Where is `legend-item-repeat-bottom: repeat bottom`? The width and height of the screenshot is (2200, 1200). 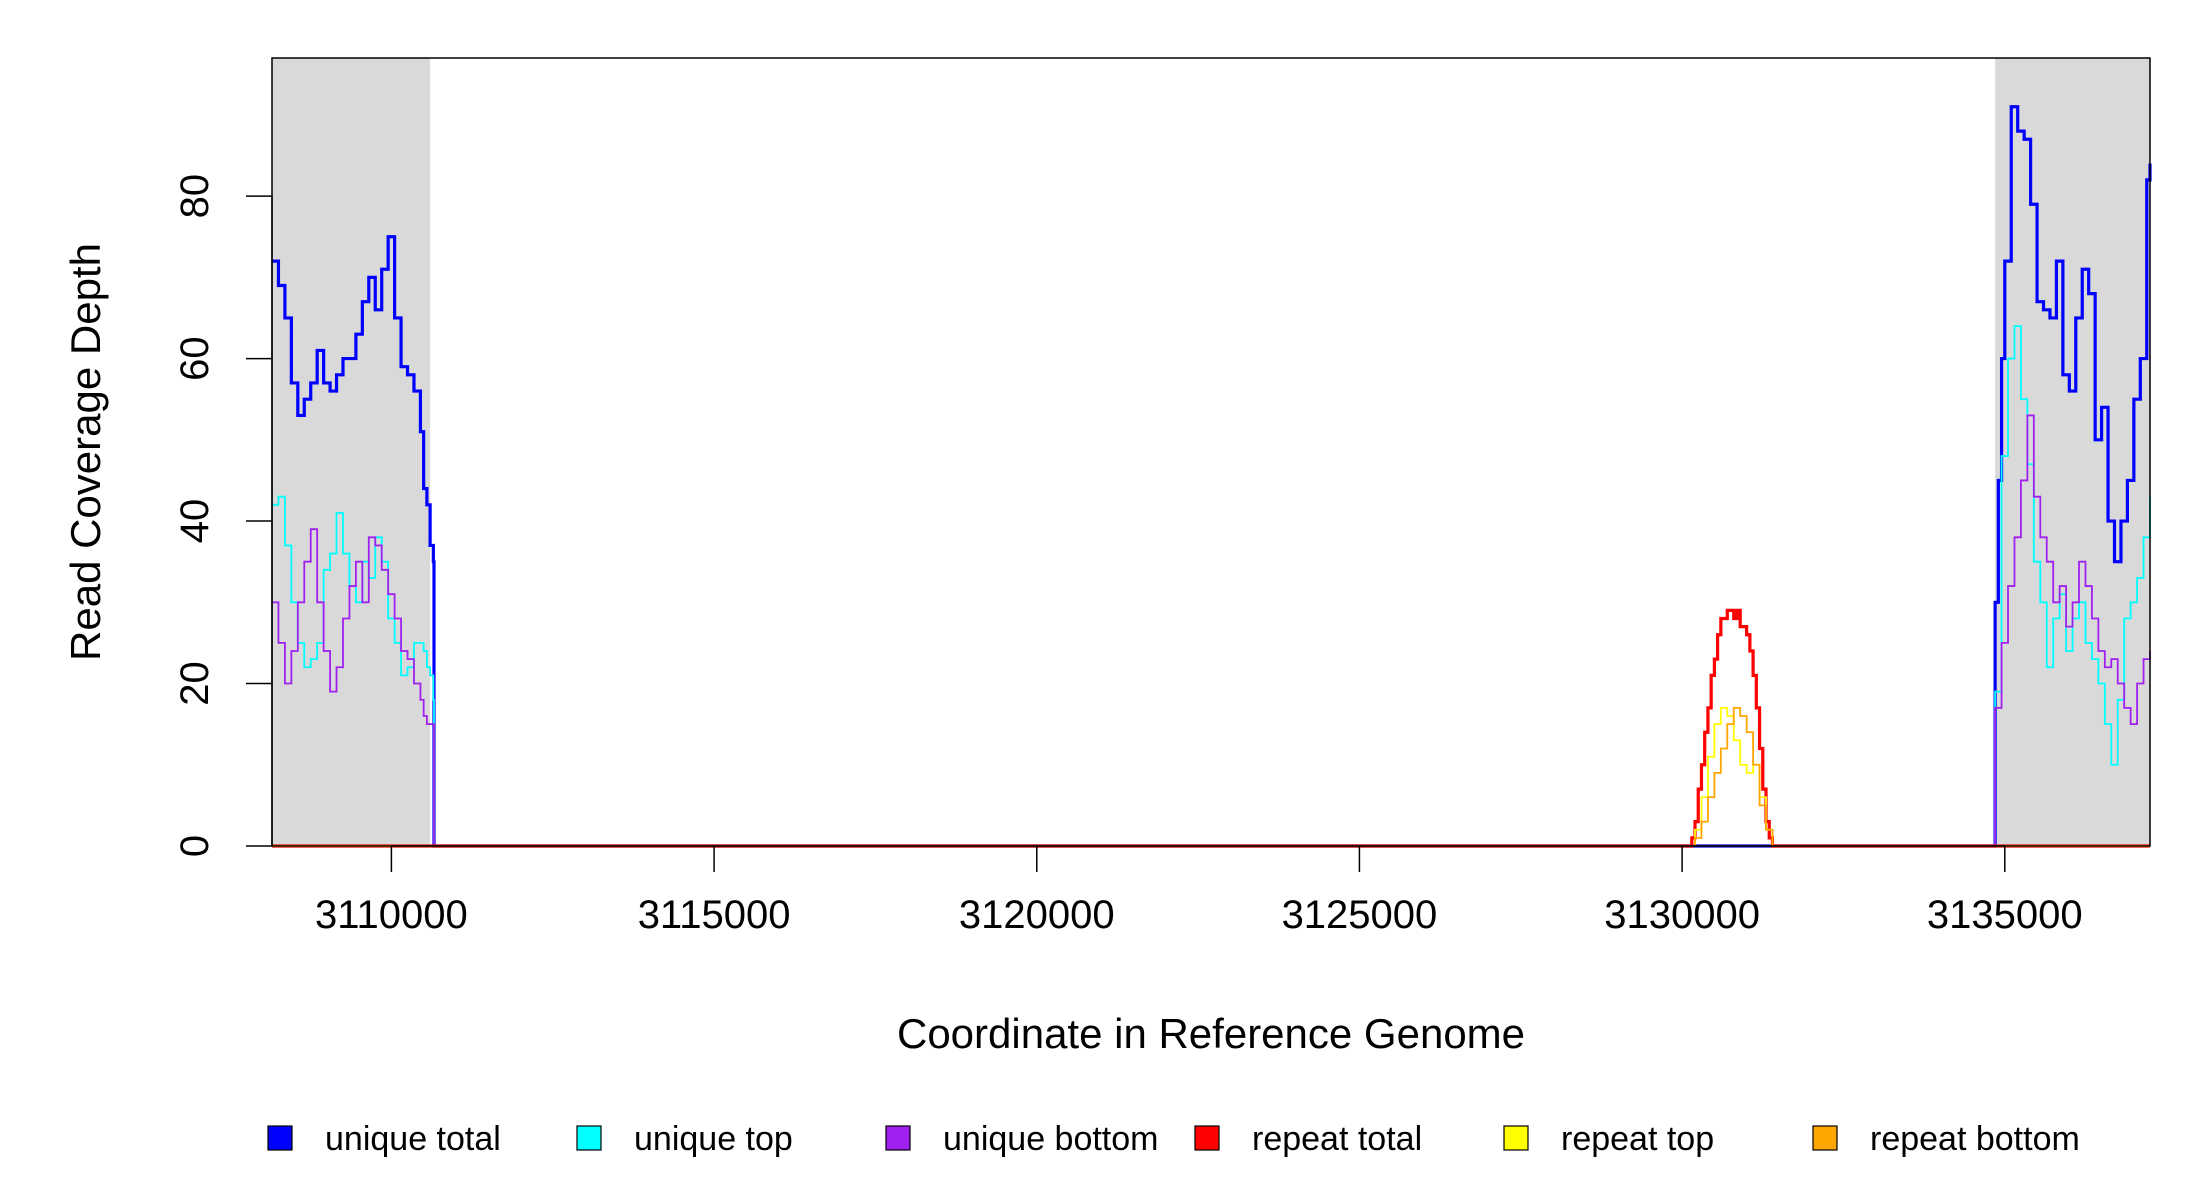
legend-item-repeat-bottom: repeat bottom is located at coordinates (1946, 1139).